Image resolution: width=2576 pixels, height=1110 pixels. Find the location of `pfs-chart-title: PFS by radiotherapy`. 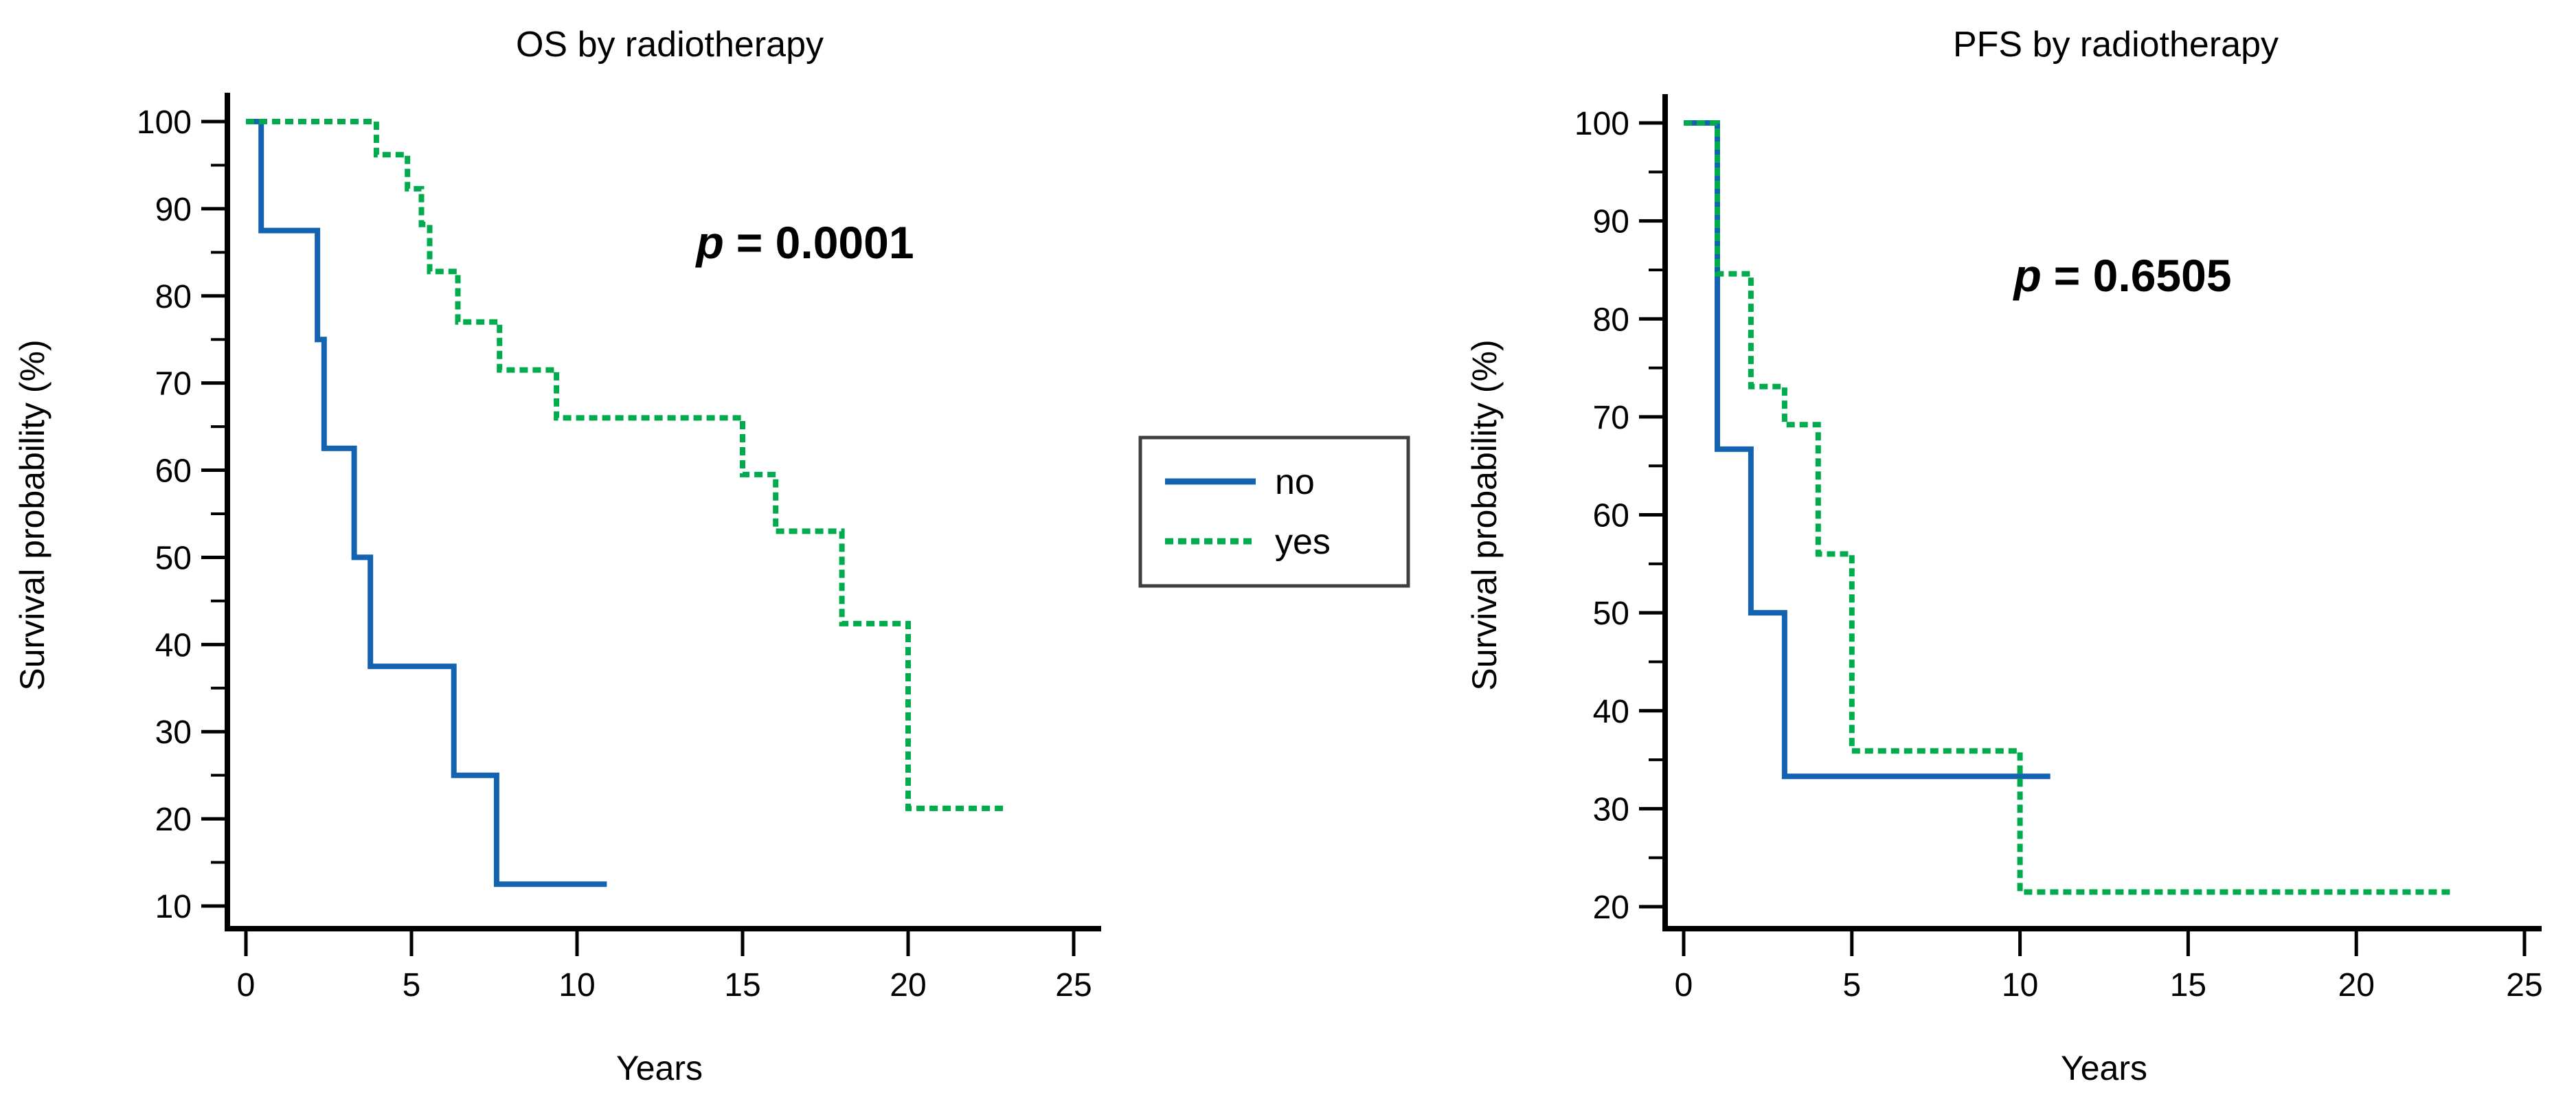

pfs-chart-title: PFS by radiotherapy is located at coordinates (2116, 45).